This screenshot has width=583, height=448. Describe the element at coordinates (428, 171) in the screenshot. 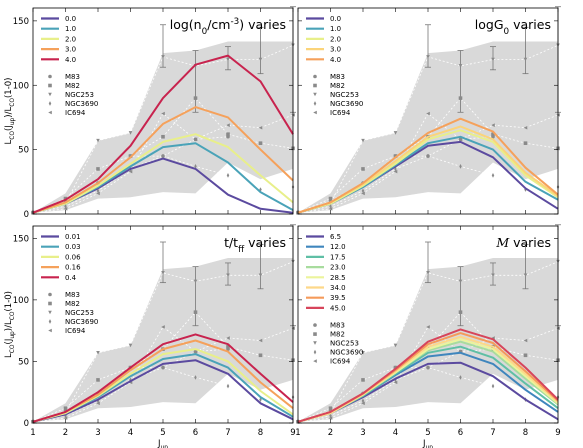

I see `series-line-2.0` at that location.